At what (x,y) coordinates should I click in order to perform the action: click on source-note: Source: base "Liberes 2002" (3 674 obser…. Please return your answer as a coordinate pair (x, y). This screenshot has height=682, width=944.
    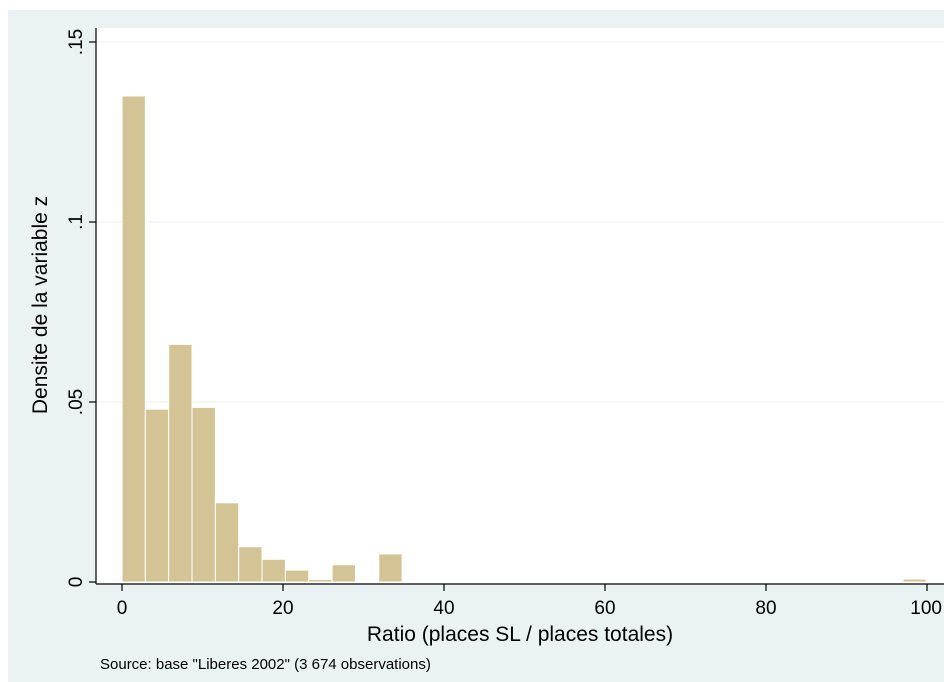
    Looking at the image, I should click on (265, 664).